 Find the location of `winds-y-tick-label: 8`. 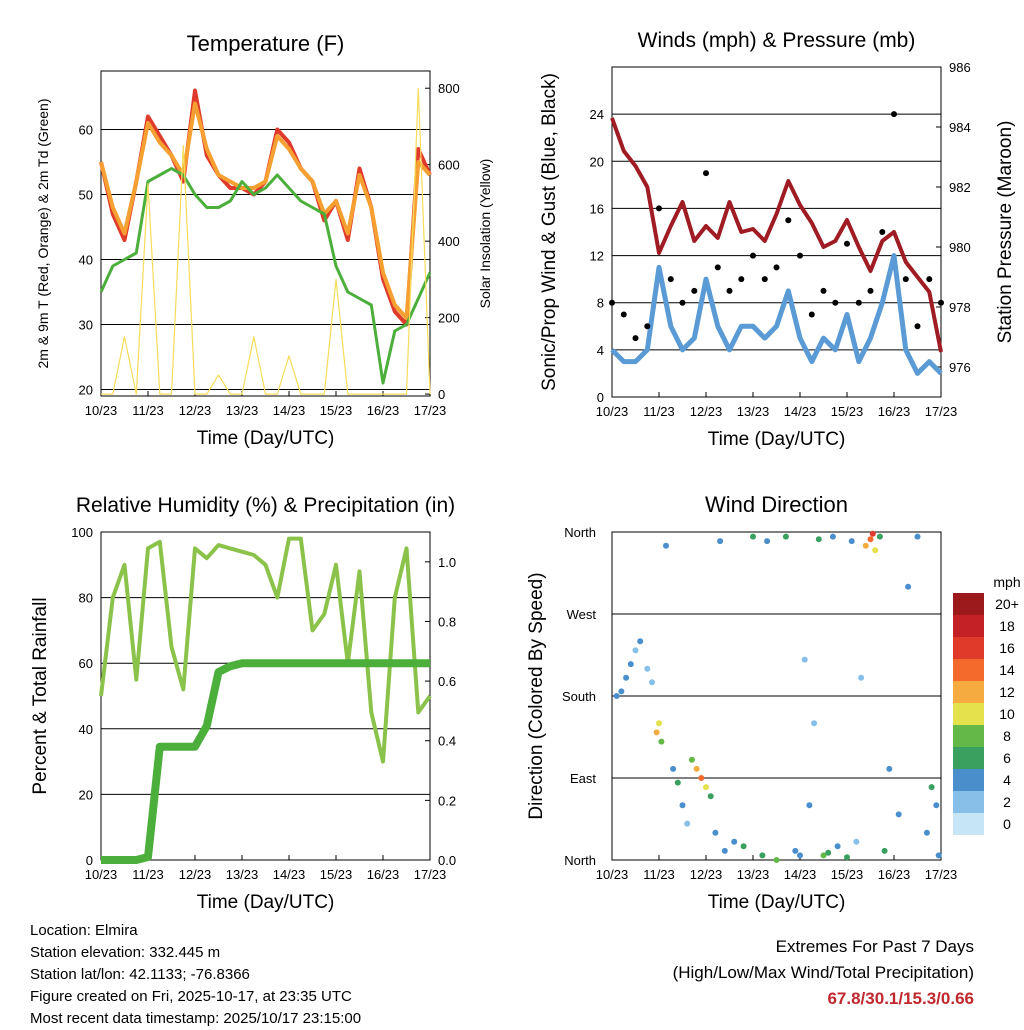

winds-y-tick-label: 8 is located at coordinates (600, 303).